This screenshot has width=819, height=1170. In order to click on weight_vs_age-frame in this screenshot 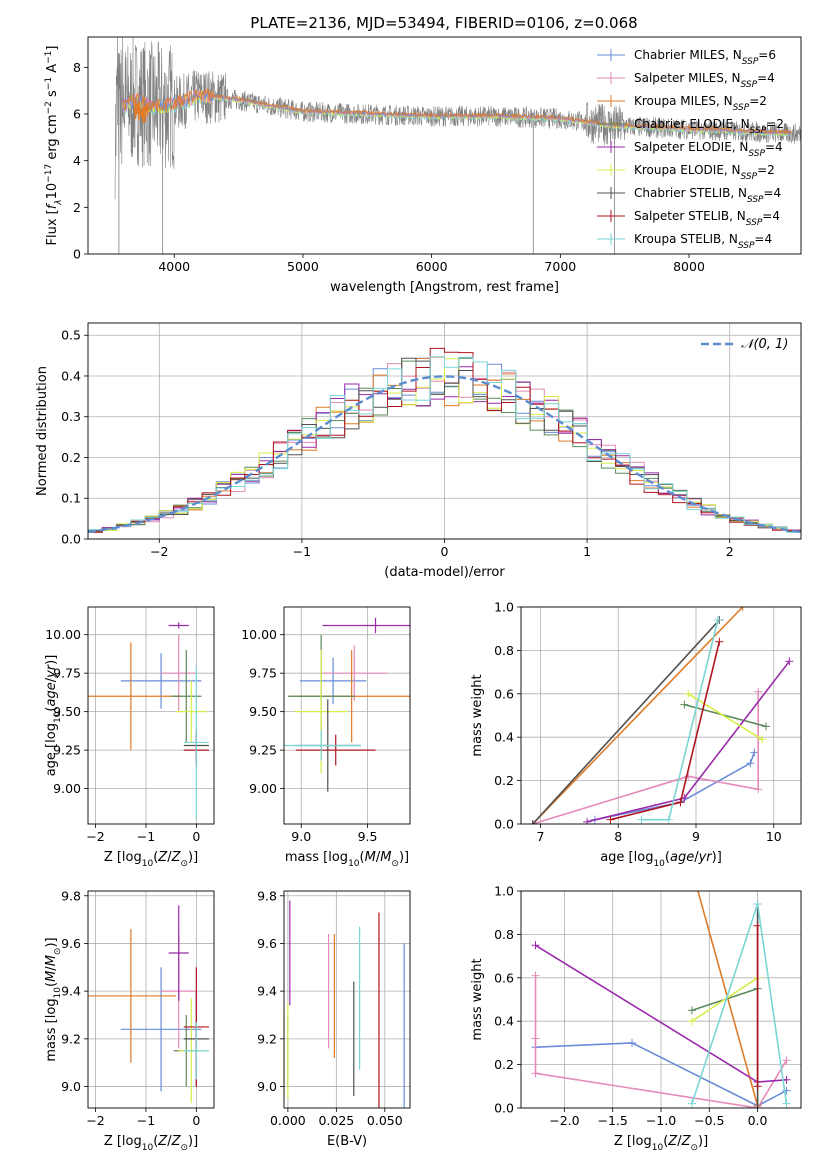, I will do `click(661, 715)`.